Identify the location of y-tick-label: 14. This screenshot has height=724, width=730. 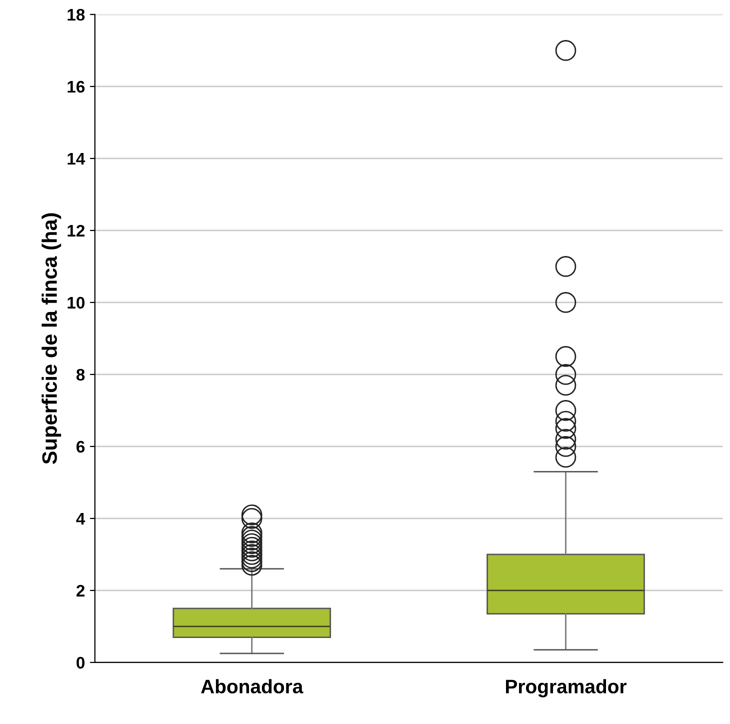
(77, 159).